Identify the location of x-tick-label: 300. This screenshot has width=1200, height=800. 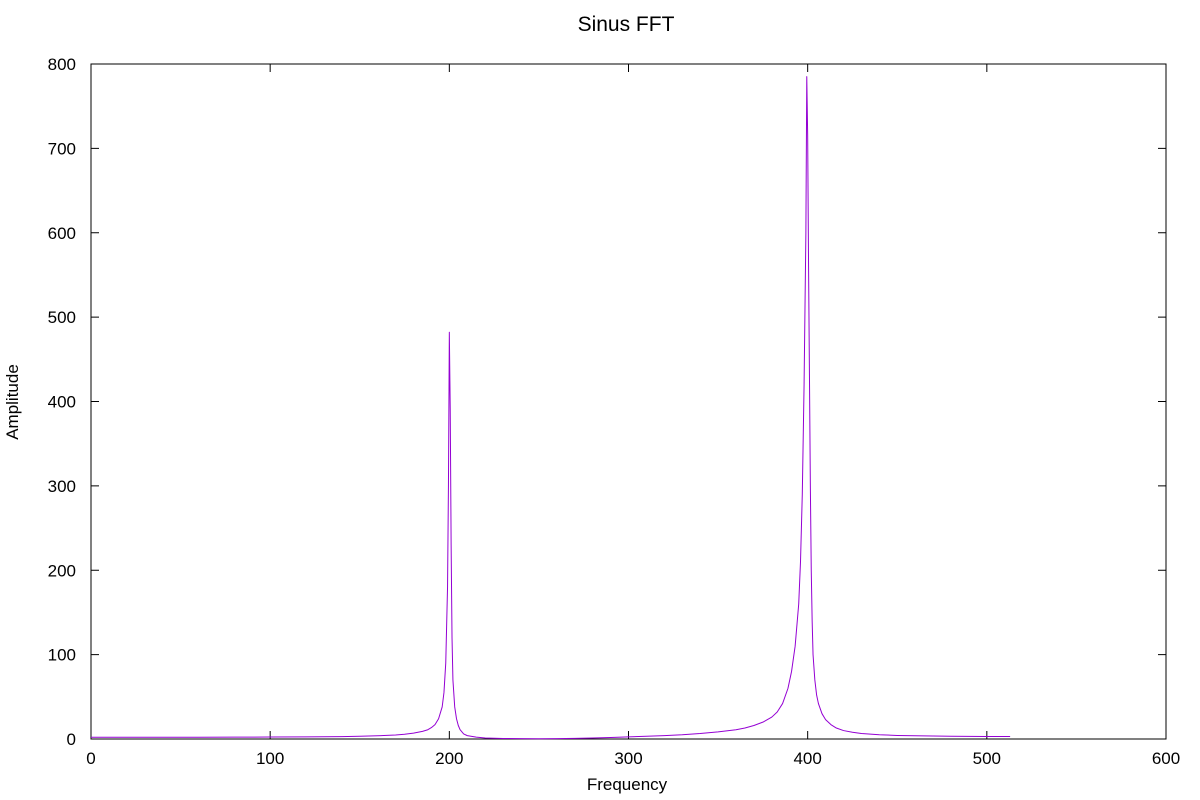
(628, 758).